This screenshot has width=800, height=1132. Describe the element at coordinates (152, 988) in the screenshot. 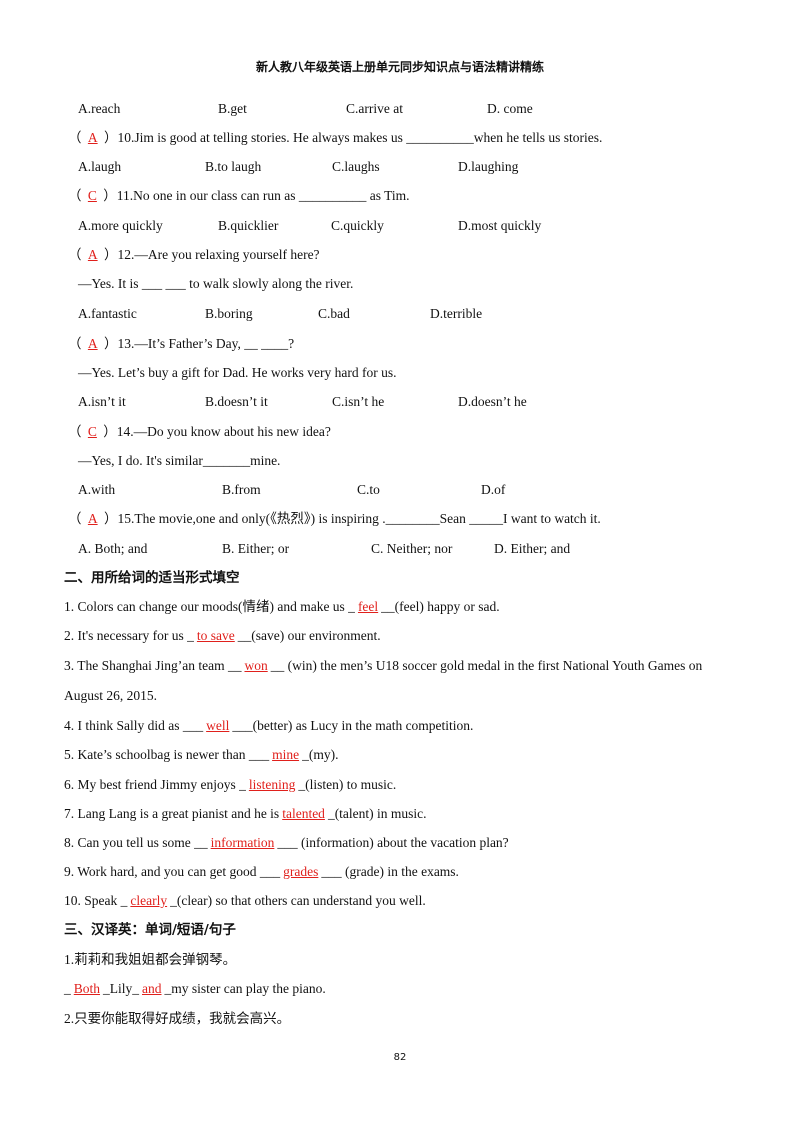

I see `answer: and` at that location.